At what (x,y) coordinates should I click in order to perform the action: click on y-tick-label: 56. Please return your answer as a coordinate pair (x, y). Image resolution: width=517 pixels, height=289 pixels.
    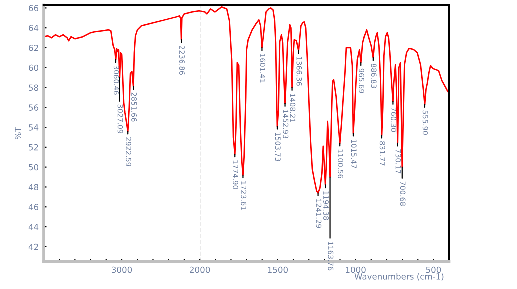
    Looking at the image, I should click on (34, 107).